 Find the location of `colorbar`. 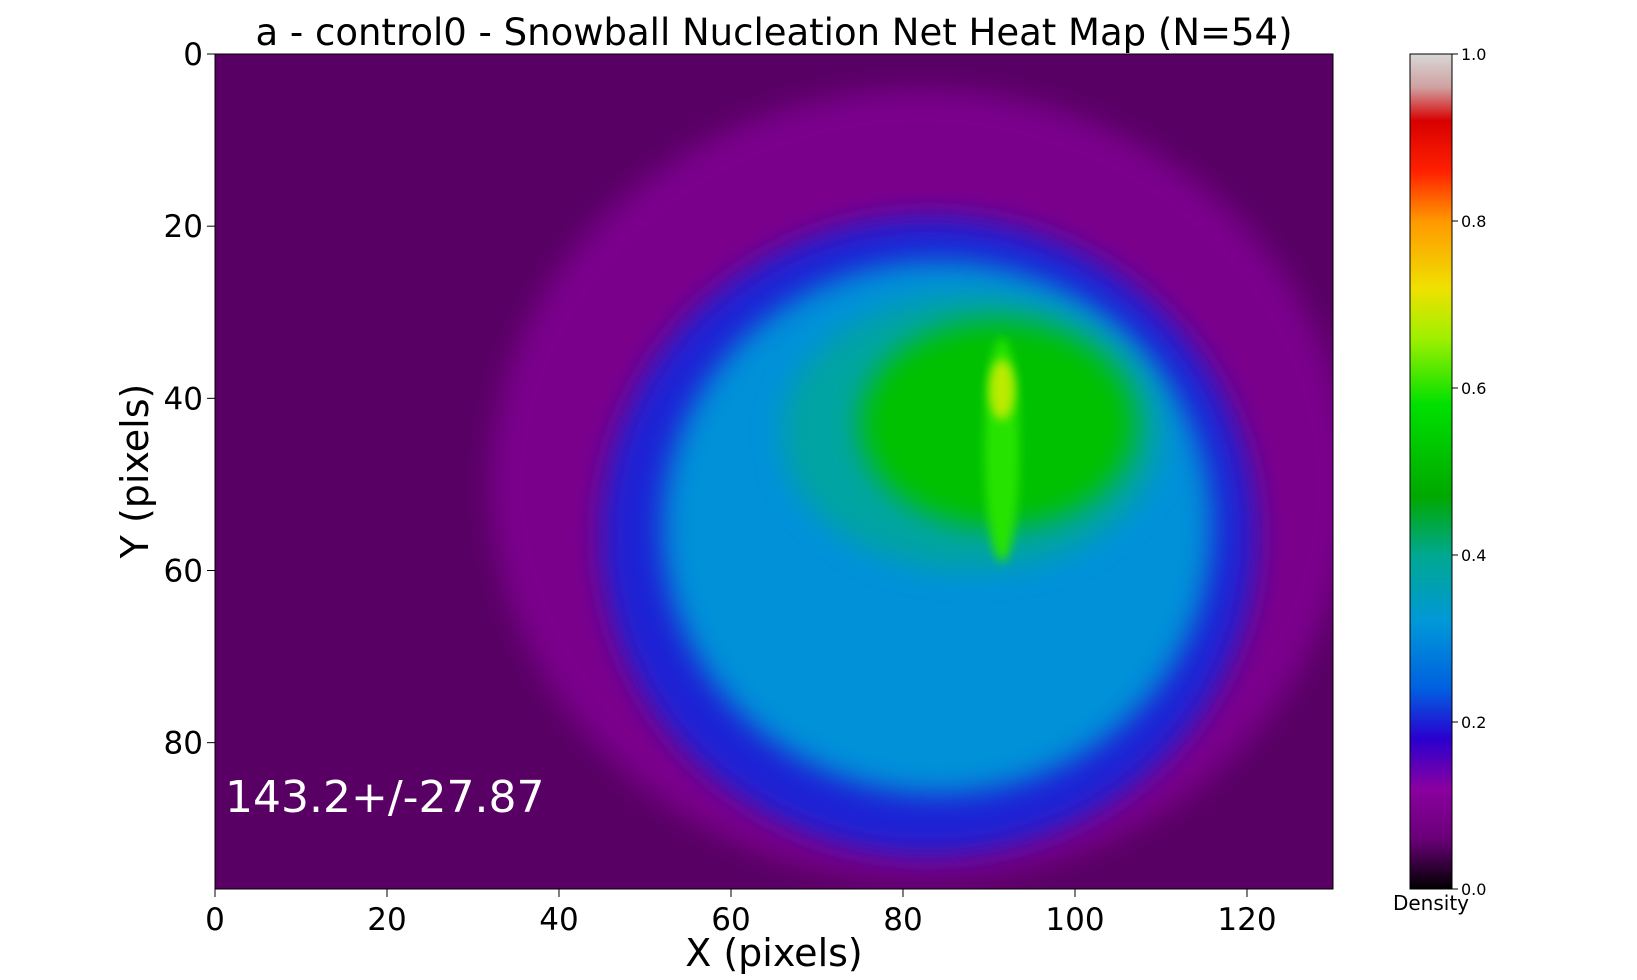

colorbar is located at coordinates (1431, 471).